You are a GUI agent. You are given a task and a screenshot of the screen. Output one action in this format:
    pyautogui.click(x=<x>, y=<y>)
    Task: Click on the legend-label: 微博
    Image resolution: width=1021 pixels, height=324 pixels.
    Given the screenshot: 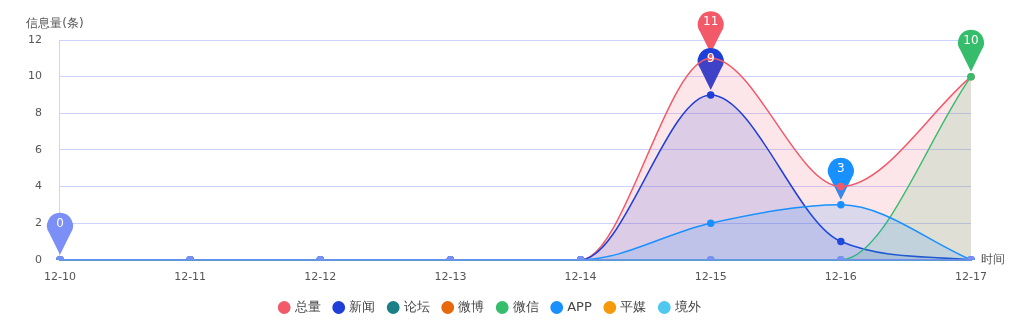 What is the action you would take?
    pyautogui.click(x=471, y=306)
    